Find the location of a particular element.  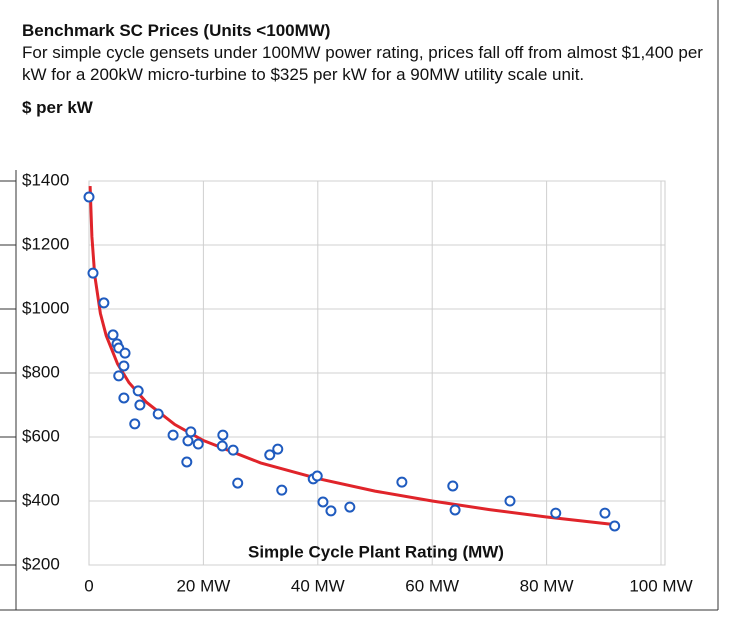

y-tick-label: $1400 is located at coordinates (45, 179).